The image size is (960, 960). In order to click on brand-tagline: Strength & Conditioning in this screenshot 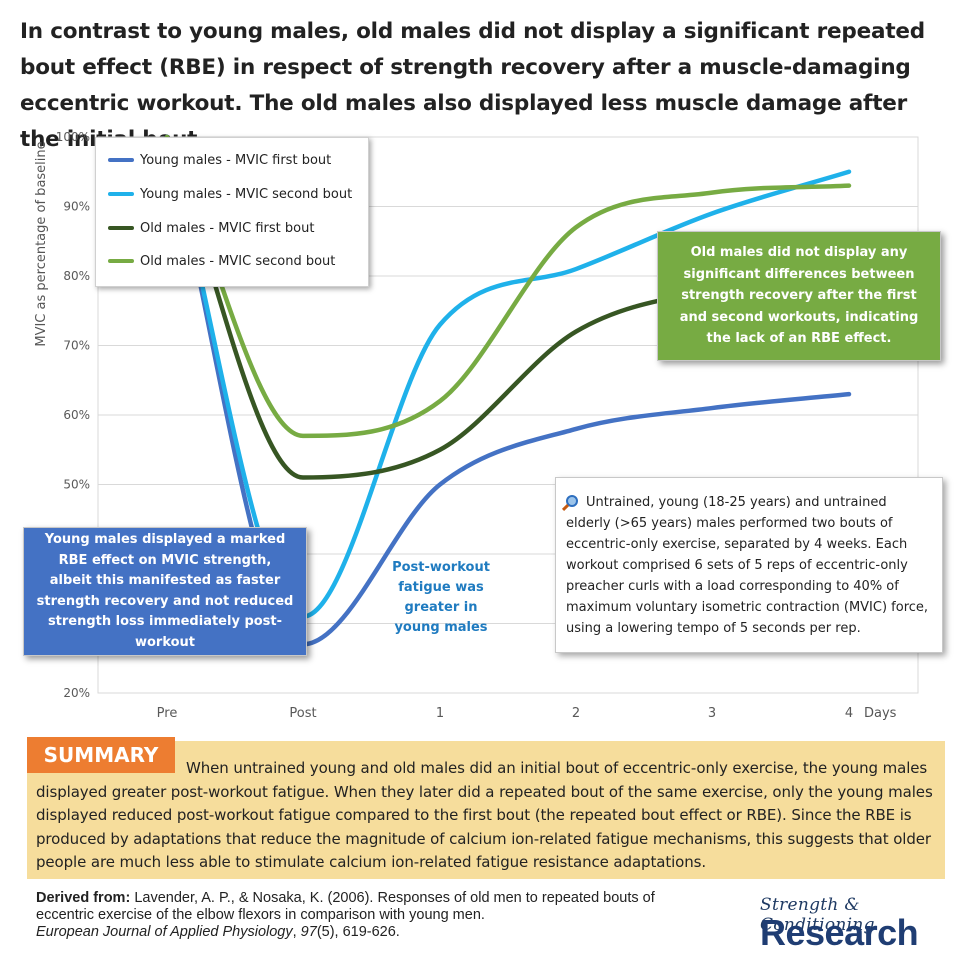, I will do `click(817, 915)`.